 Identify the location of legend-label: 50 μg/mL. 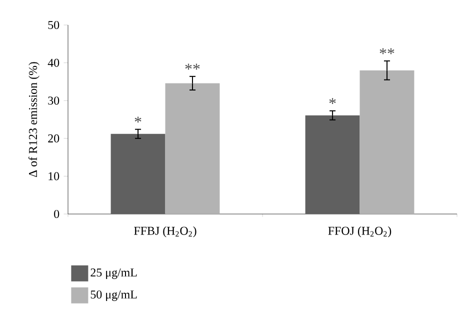
(113, 295).